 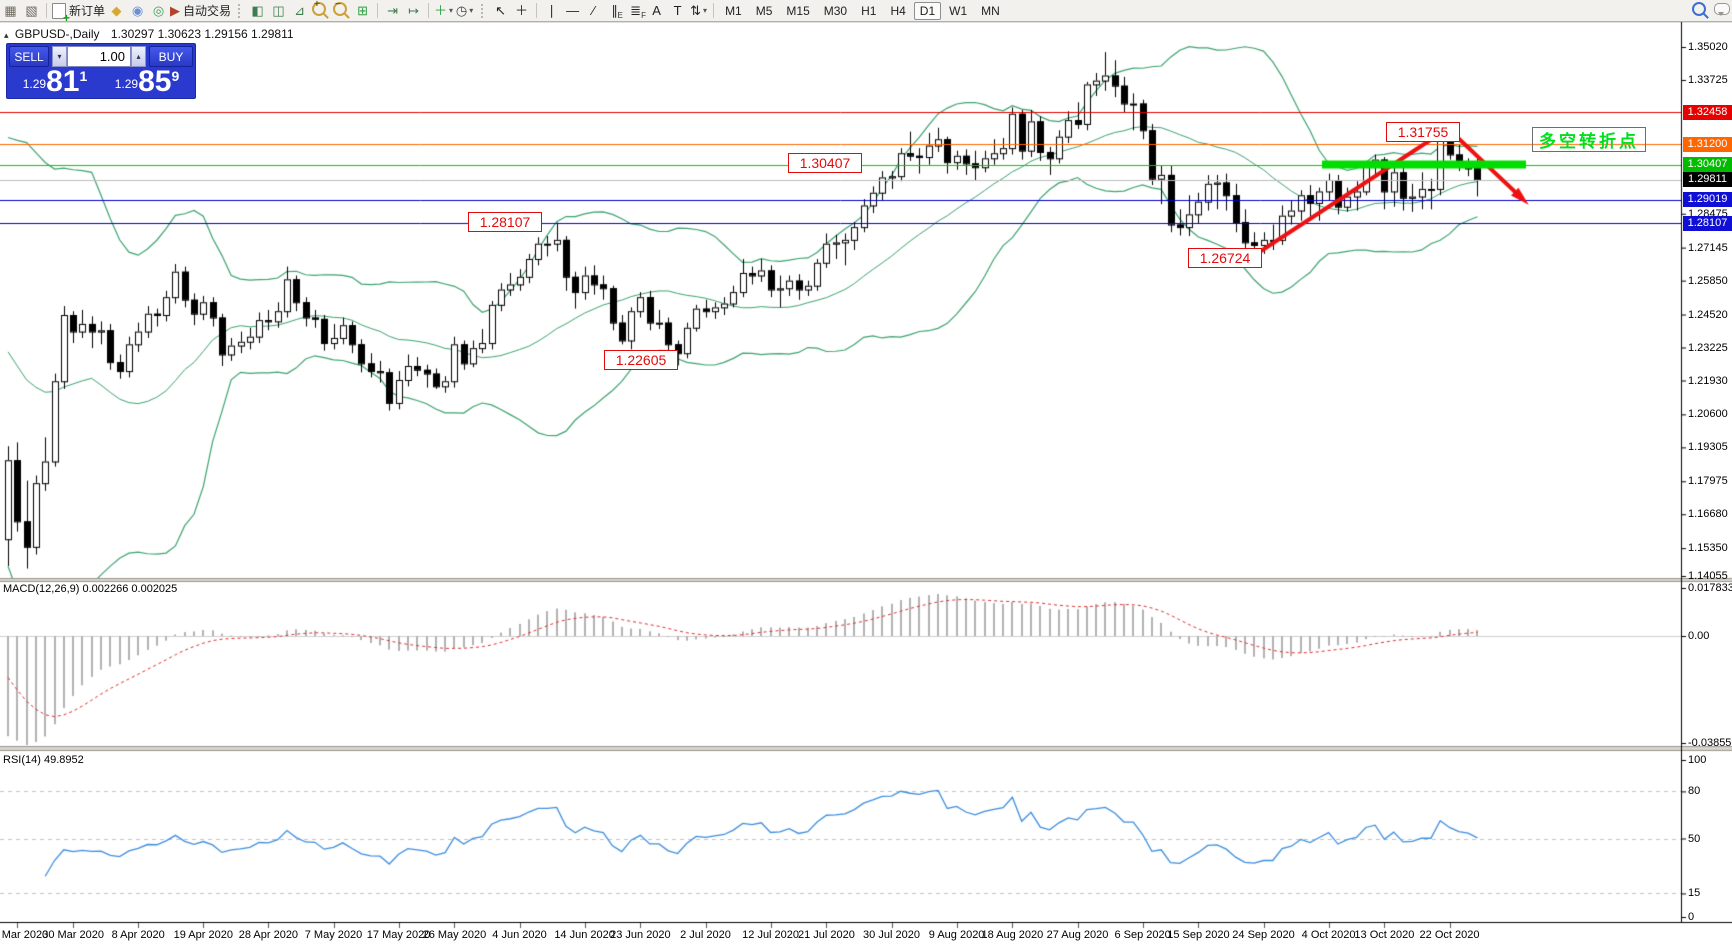 What do you see at coordinates (73, 935) in the screenshot?
I see `date-axis-label: 30 Mar 2020` at bounding box center [73, 935].